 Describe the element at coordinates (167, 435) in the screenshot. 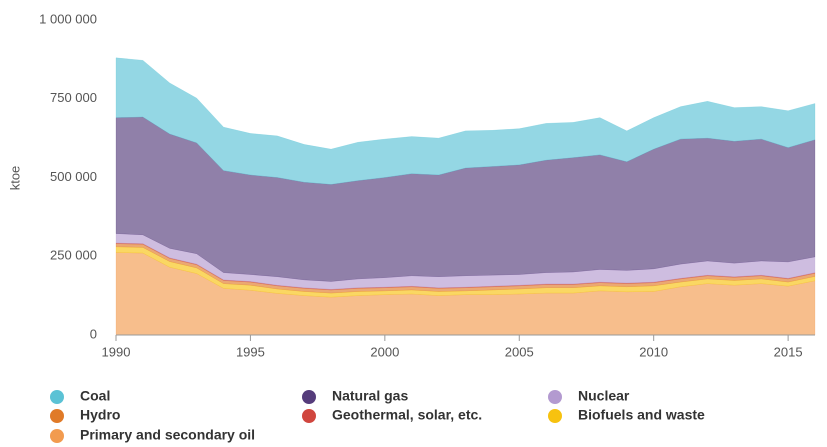

I see `legend-label: Primary and secondary oil` at that location.